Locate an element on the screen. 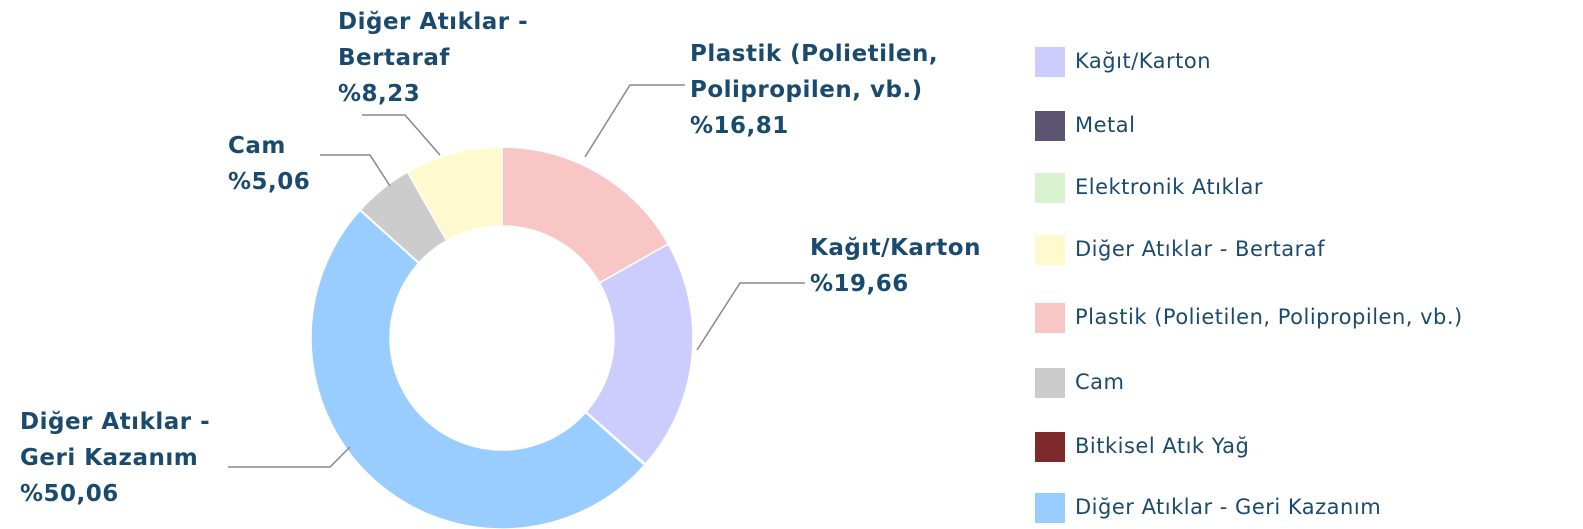 Image resolution: width=1583 pixels, height=529 pixels. data-label: Diğer Atıklar - Bertaraf %8,23 is located at coordinates (453, 58).